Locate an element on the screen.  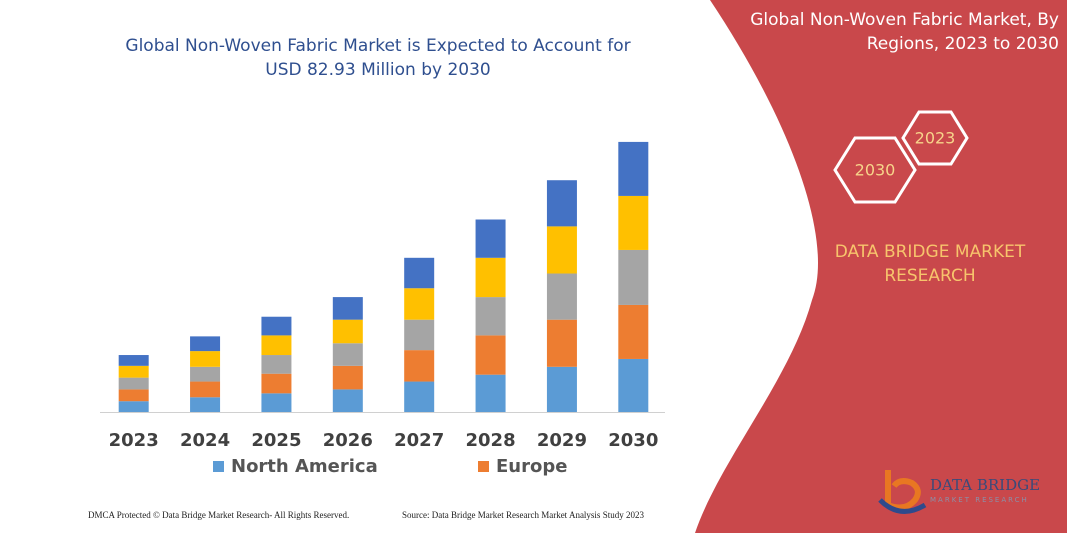
x-tick-label: 2030 is located at coordinates (633, 440).